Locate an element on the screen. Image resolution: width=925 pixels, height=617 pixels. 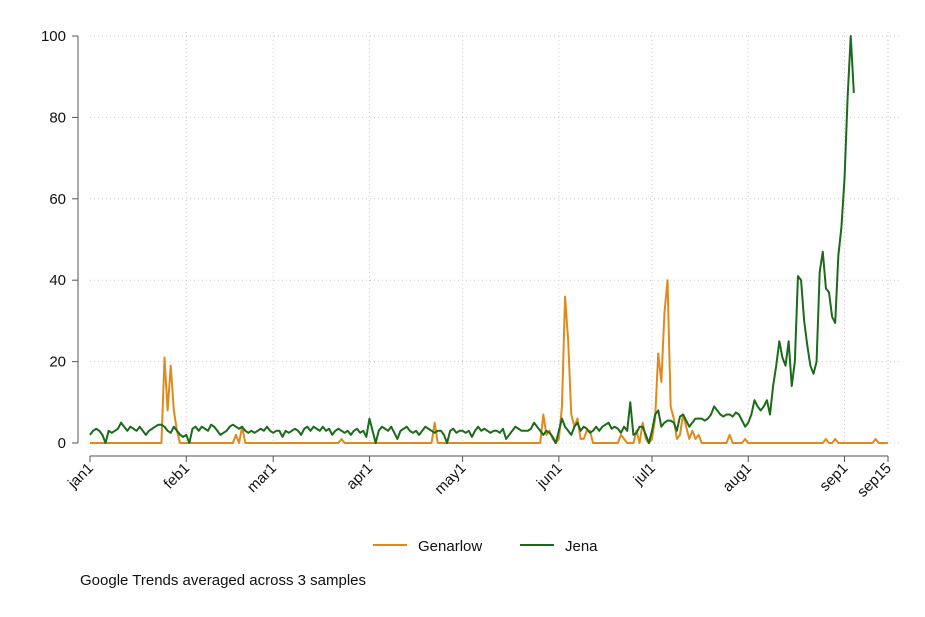
x-tick-label: may1 is located at coordinates (450, 479).